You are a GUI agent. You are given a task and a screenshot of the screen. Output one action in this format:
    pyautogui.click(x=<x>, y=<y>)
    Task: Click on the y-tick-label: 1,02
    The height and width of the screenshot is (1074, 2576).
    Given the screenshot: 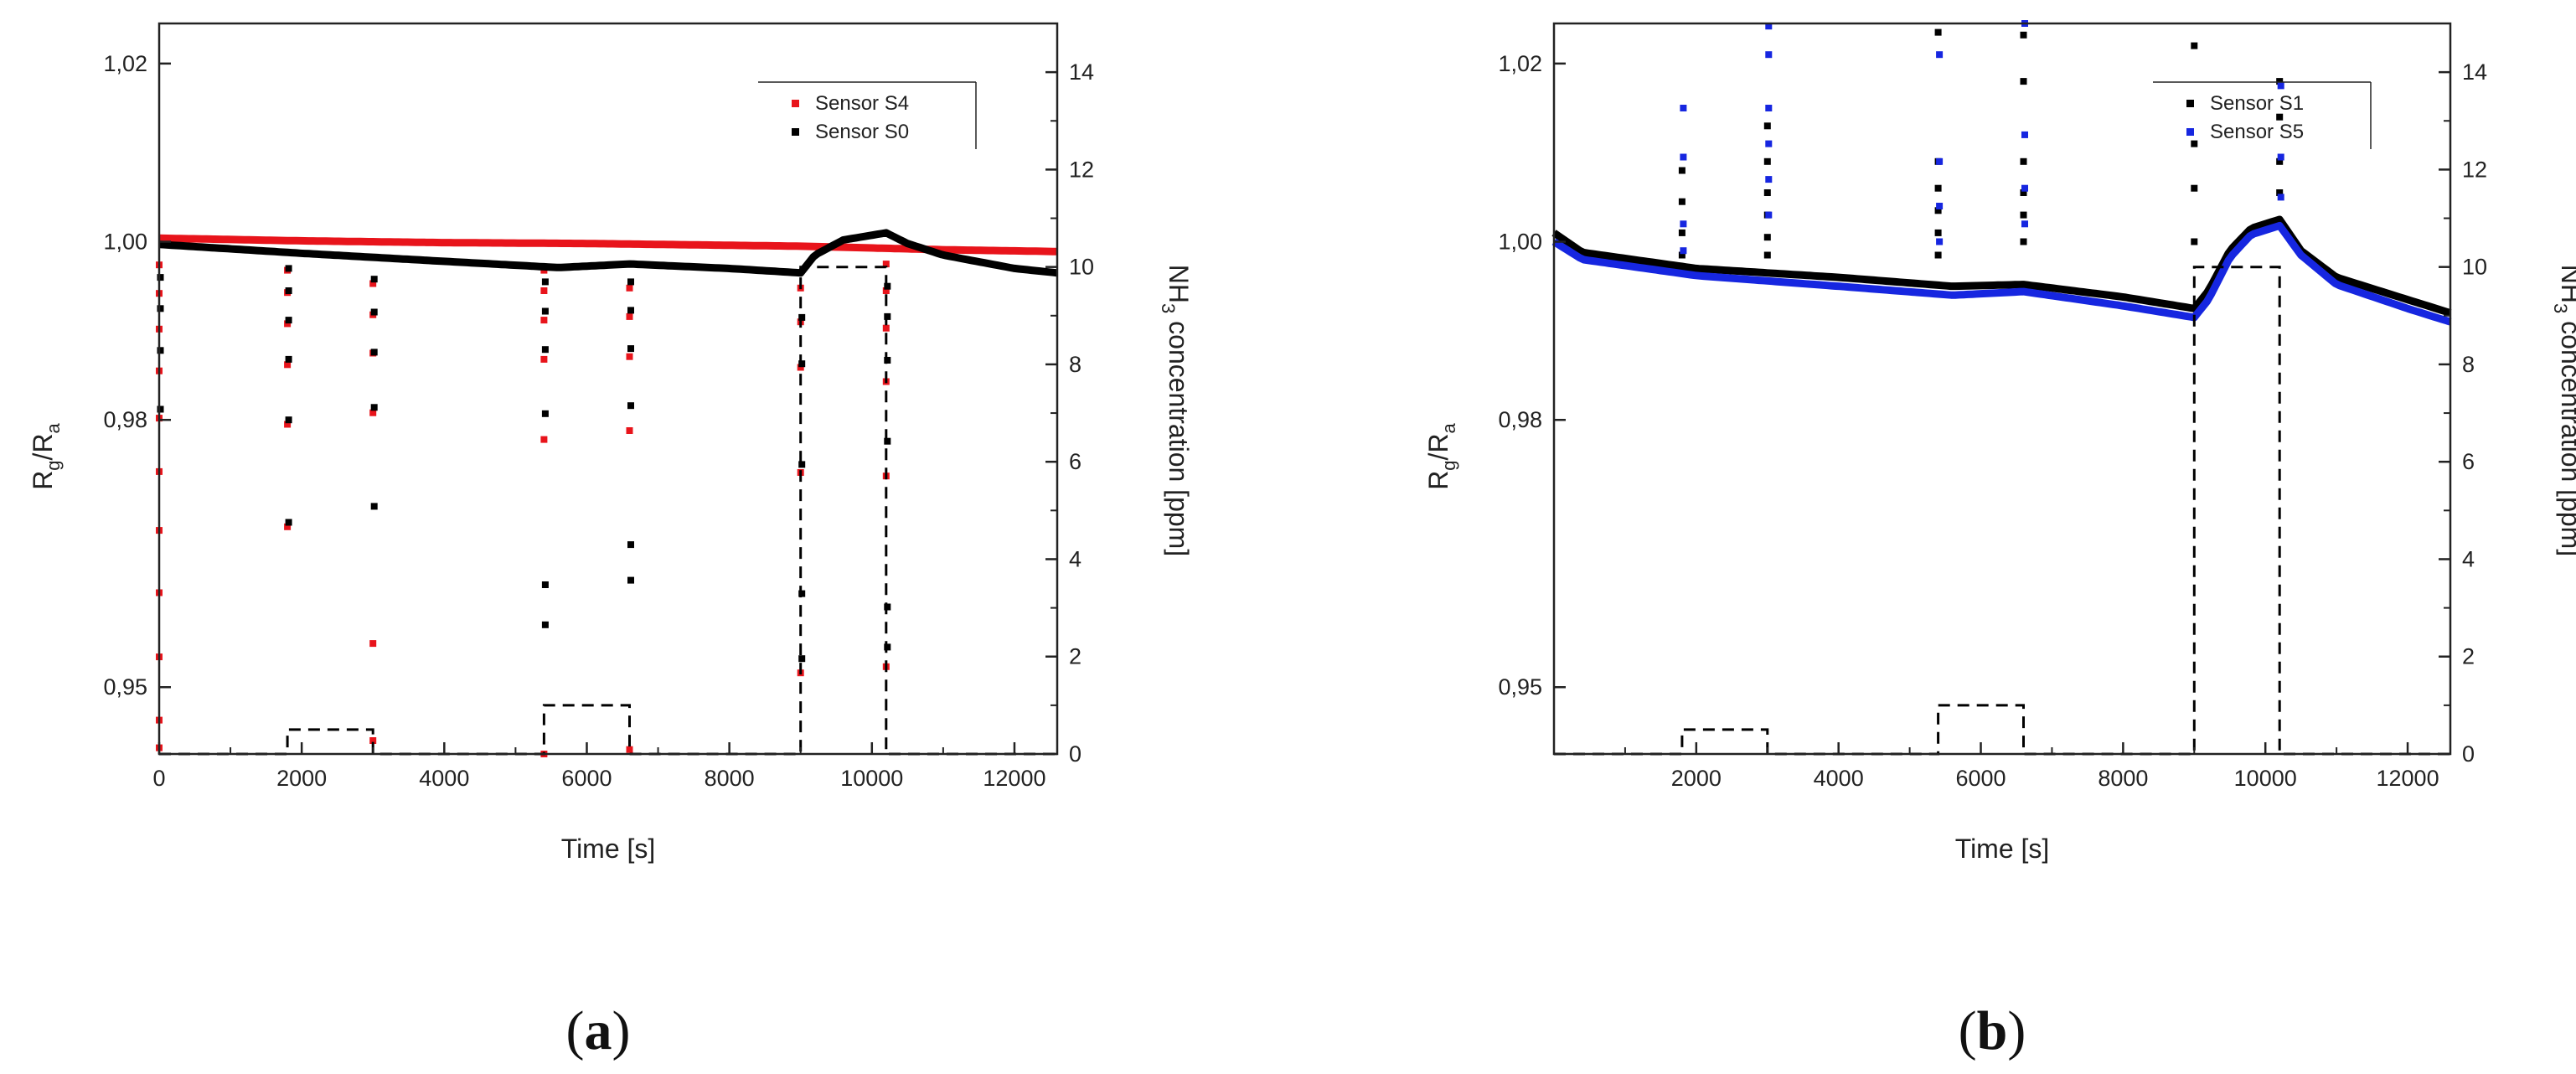 What is the action you would take?
    pyautogui.click(x=125, y=63)
    